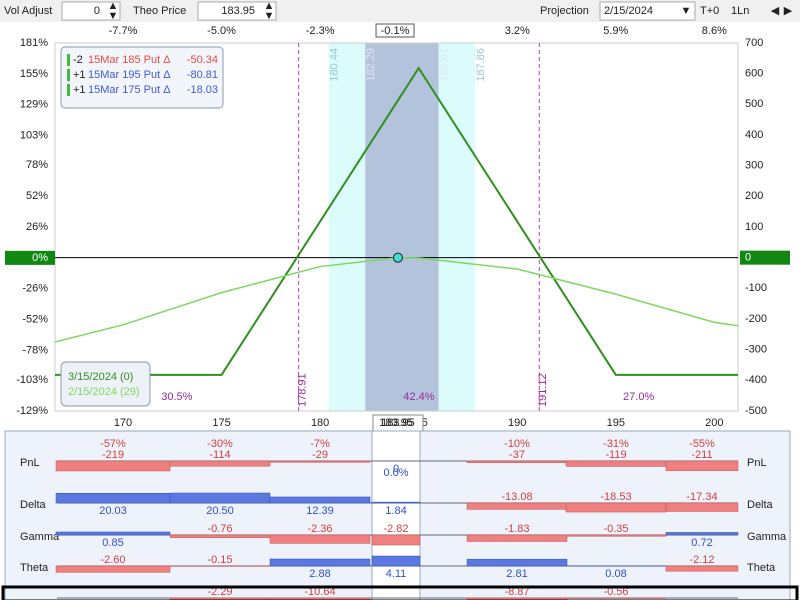  I want to click on greek-value: -0.35, so click(615, 529).